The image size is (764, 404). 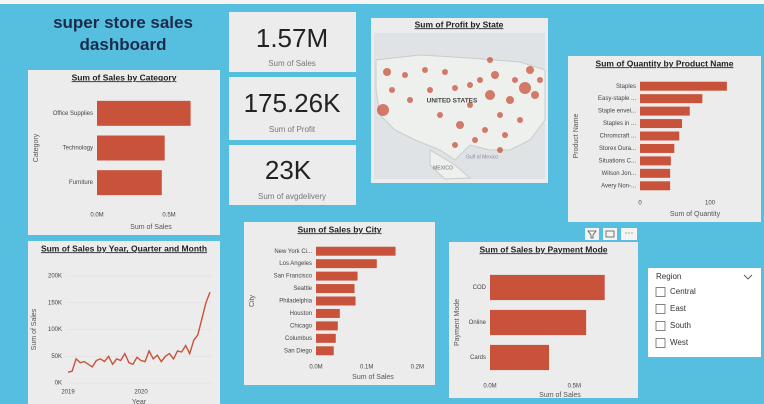 What do you see at coordinates (683, 291) in the screenshot?
I see `slicer-item: Central` at bounding box center [683, 291].